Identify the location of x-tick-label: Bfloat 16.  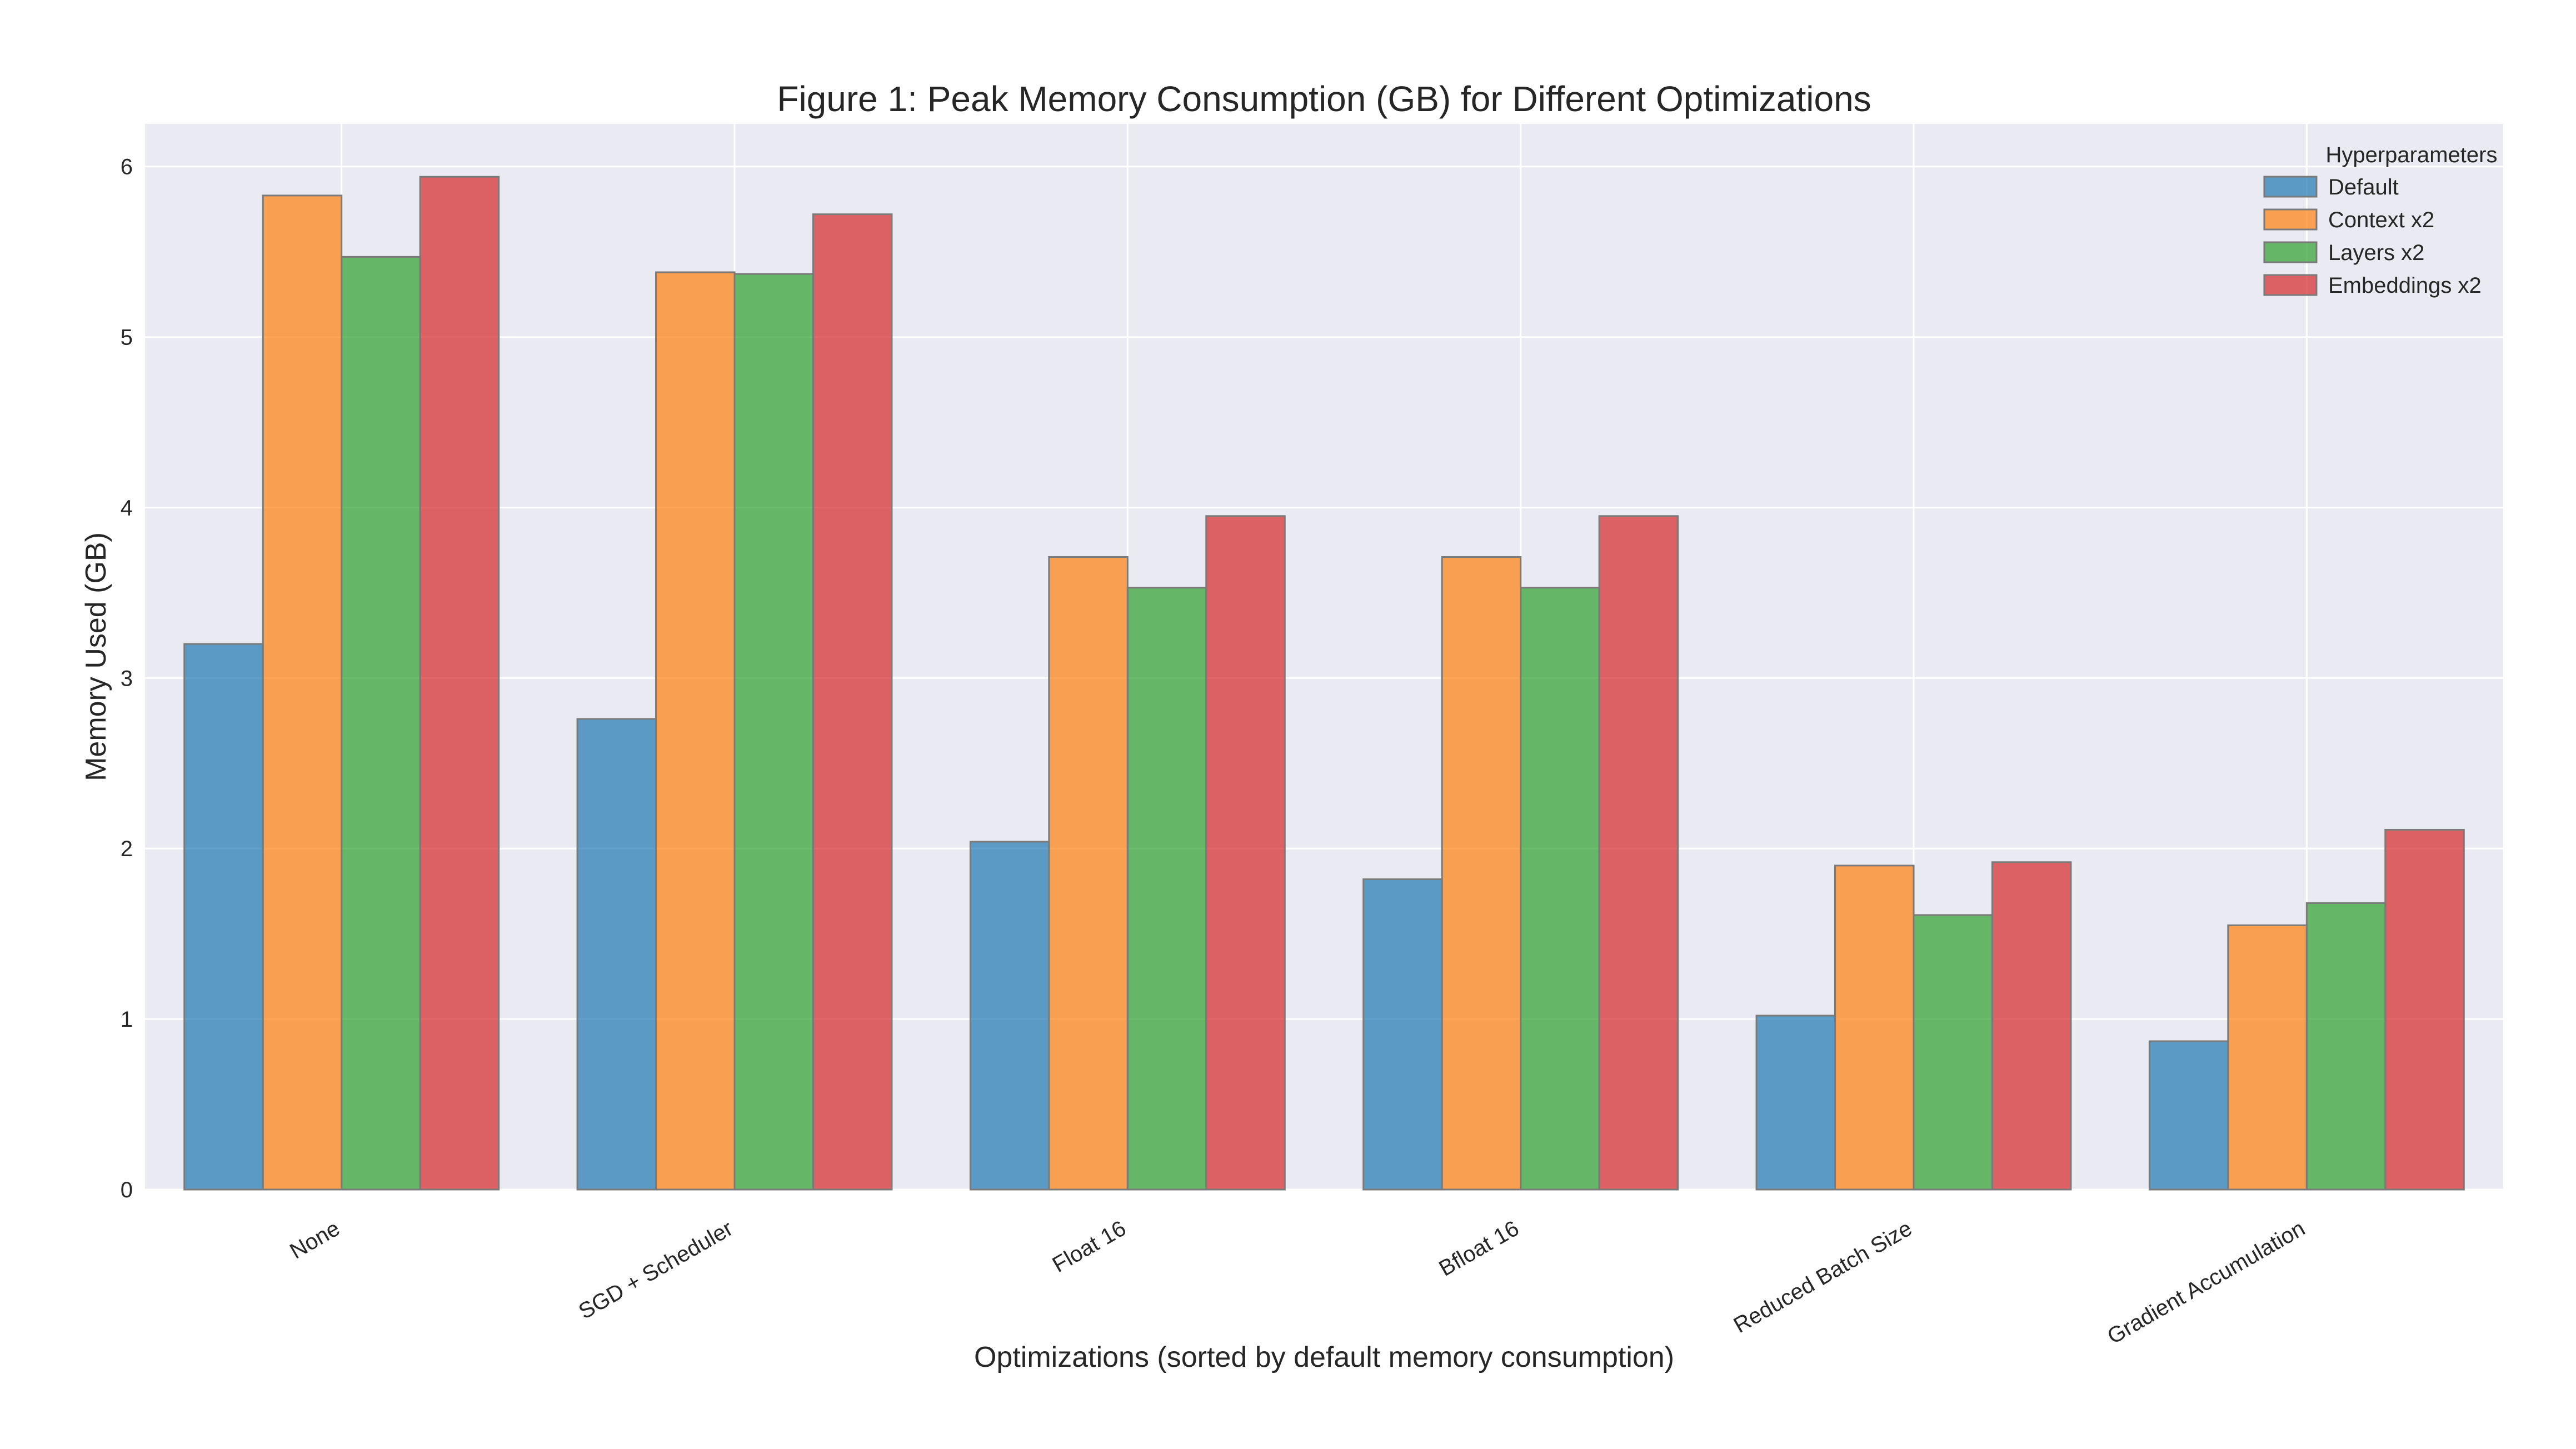
(1479, 1248).